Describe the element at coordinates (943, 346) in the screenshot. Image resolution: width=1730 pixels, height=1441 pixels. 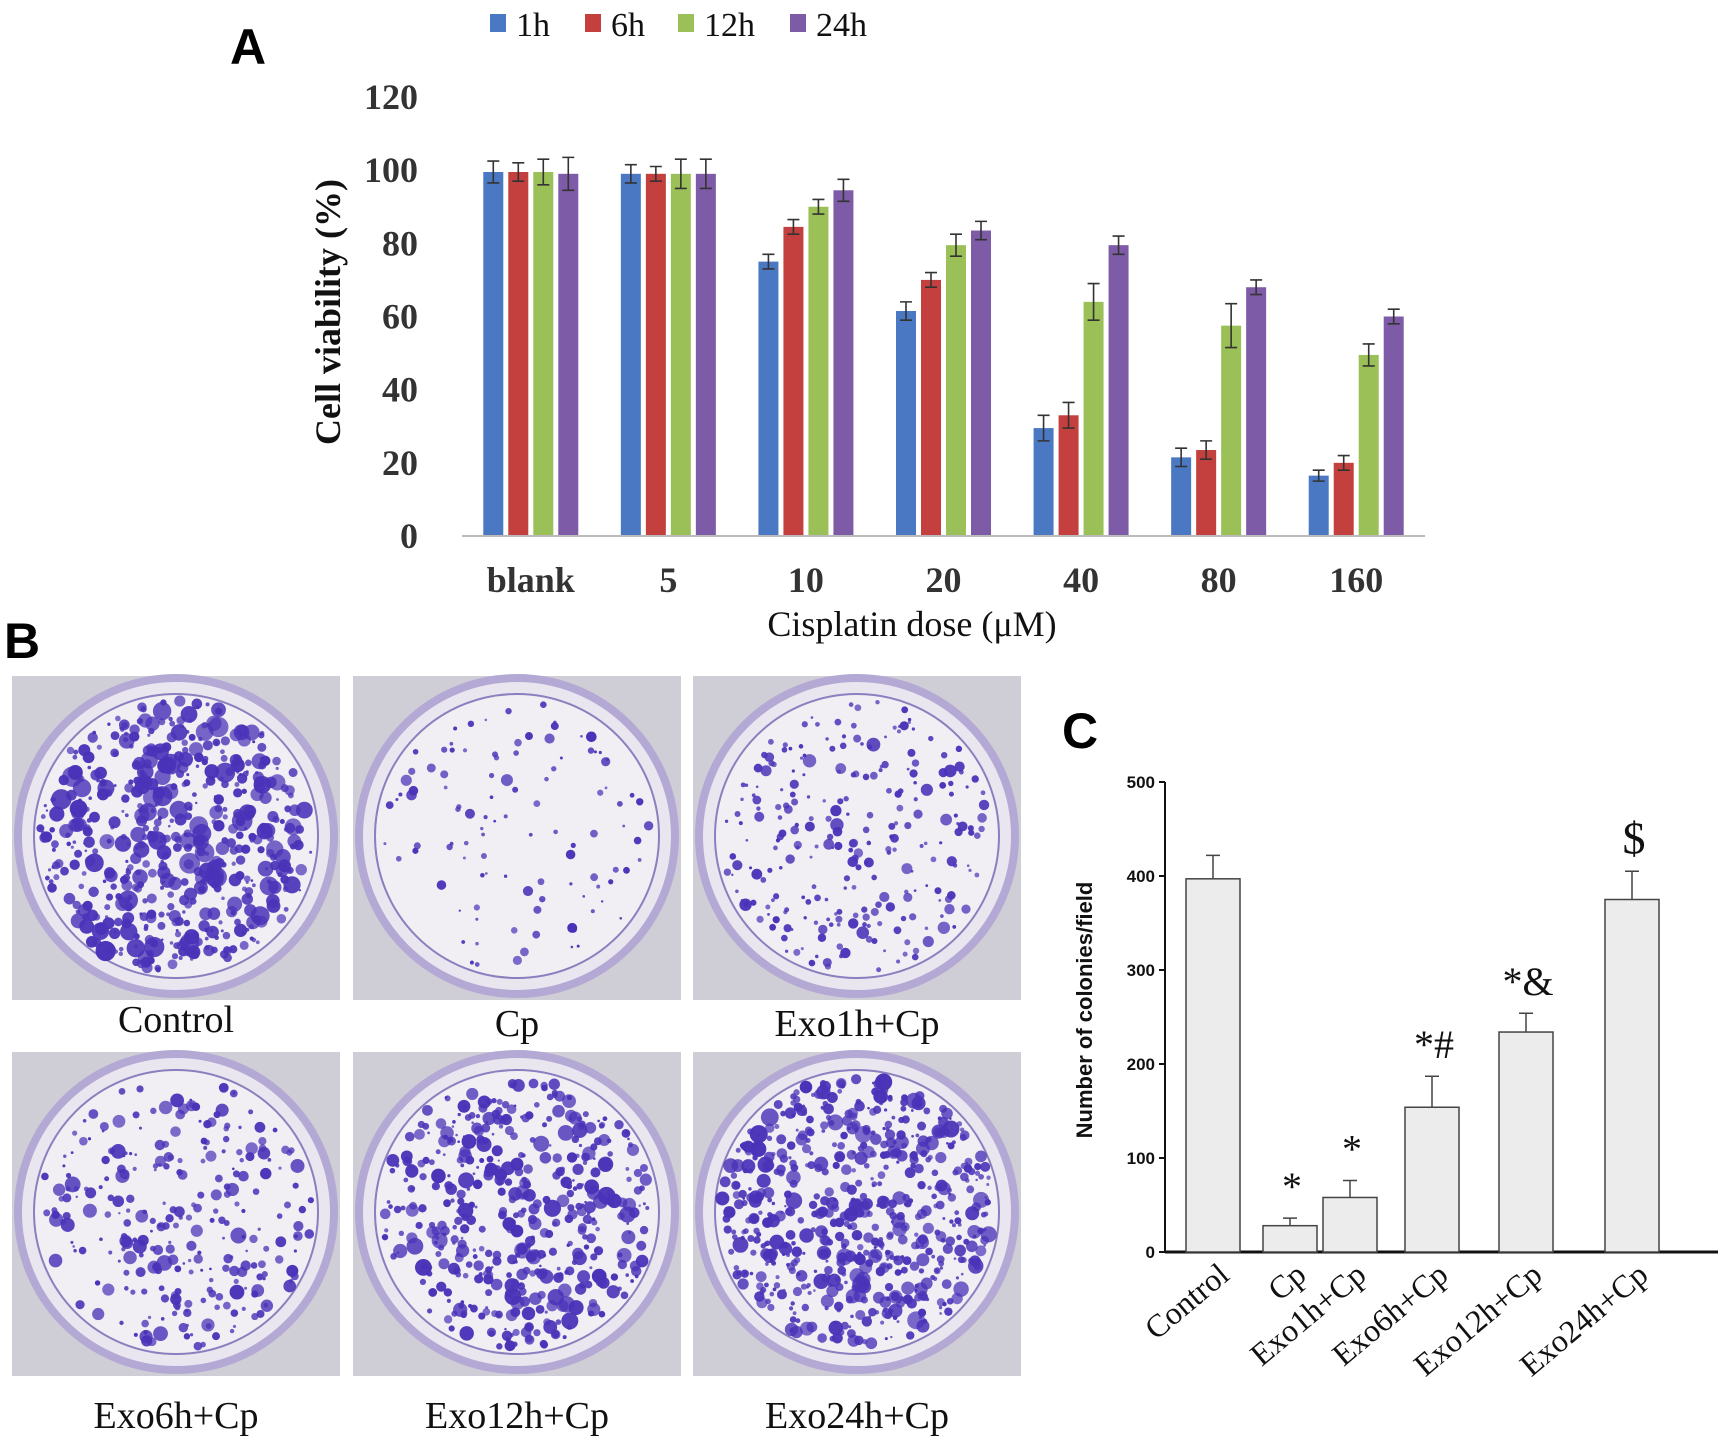
I see `chart-a-bars` at that location.